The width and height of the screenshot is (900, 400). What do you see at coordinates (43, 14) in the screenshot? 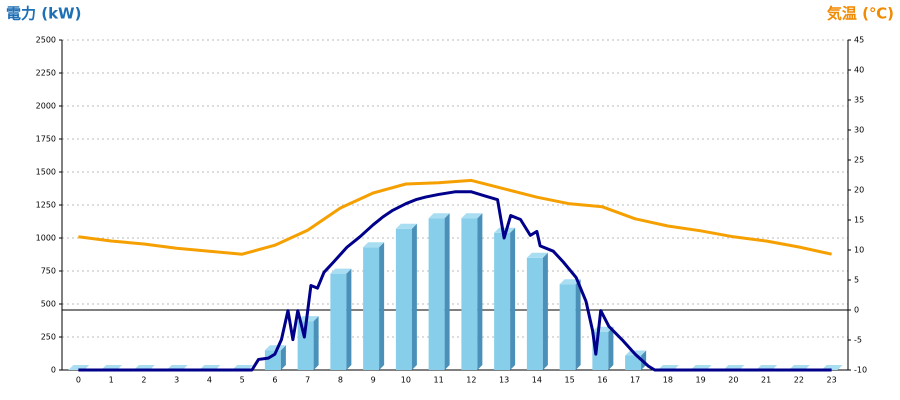
I see `y-axis-title: 電力 (kW)` at bounding box center [43, 14].